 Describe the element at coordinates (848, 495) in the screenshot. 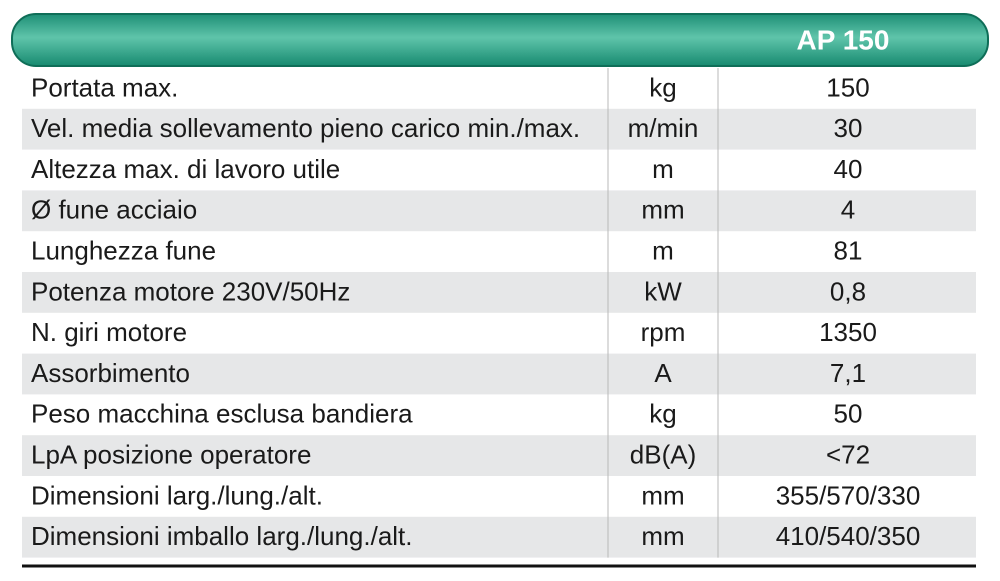

I see `spec-value: 355/570/330` at that location.